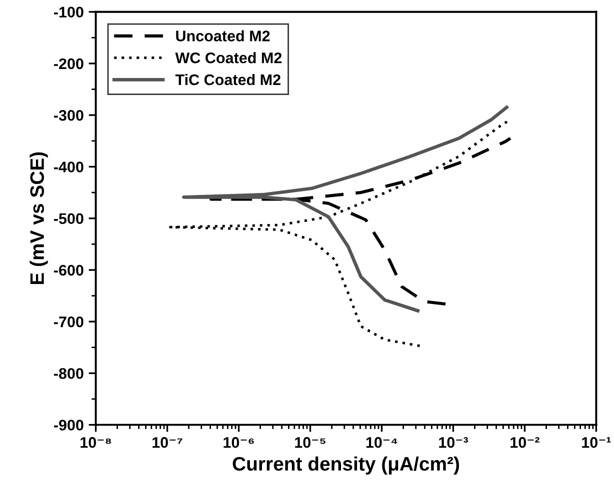 The height and width of the screenshot is (494, 614). What do you see at coordinates (69, 270) in the screenshot?
I see `y-tick-label: -600` at bounding box center [69, 270].